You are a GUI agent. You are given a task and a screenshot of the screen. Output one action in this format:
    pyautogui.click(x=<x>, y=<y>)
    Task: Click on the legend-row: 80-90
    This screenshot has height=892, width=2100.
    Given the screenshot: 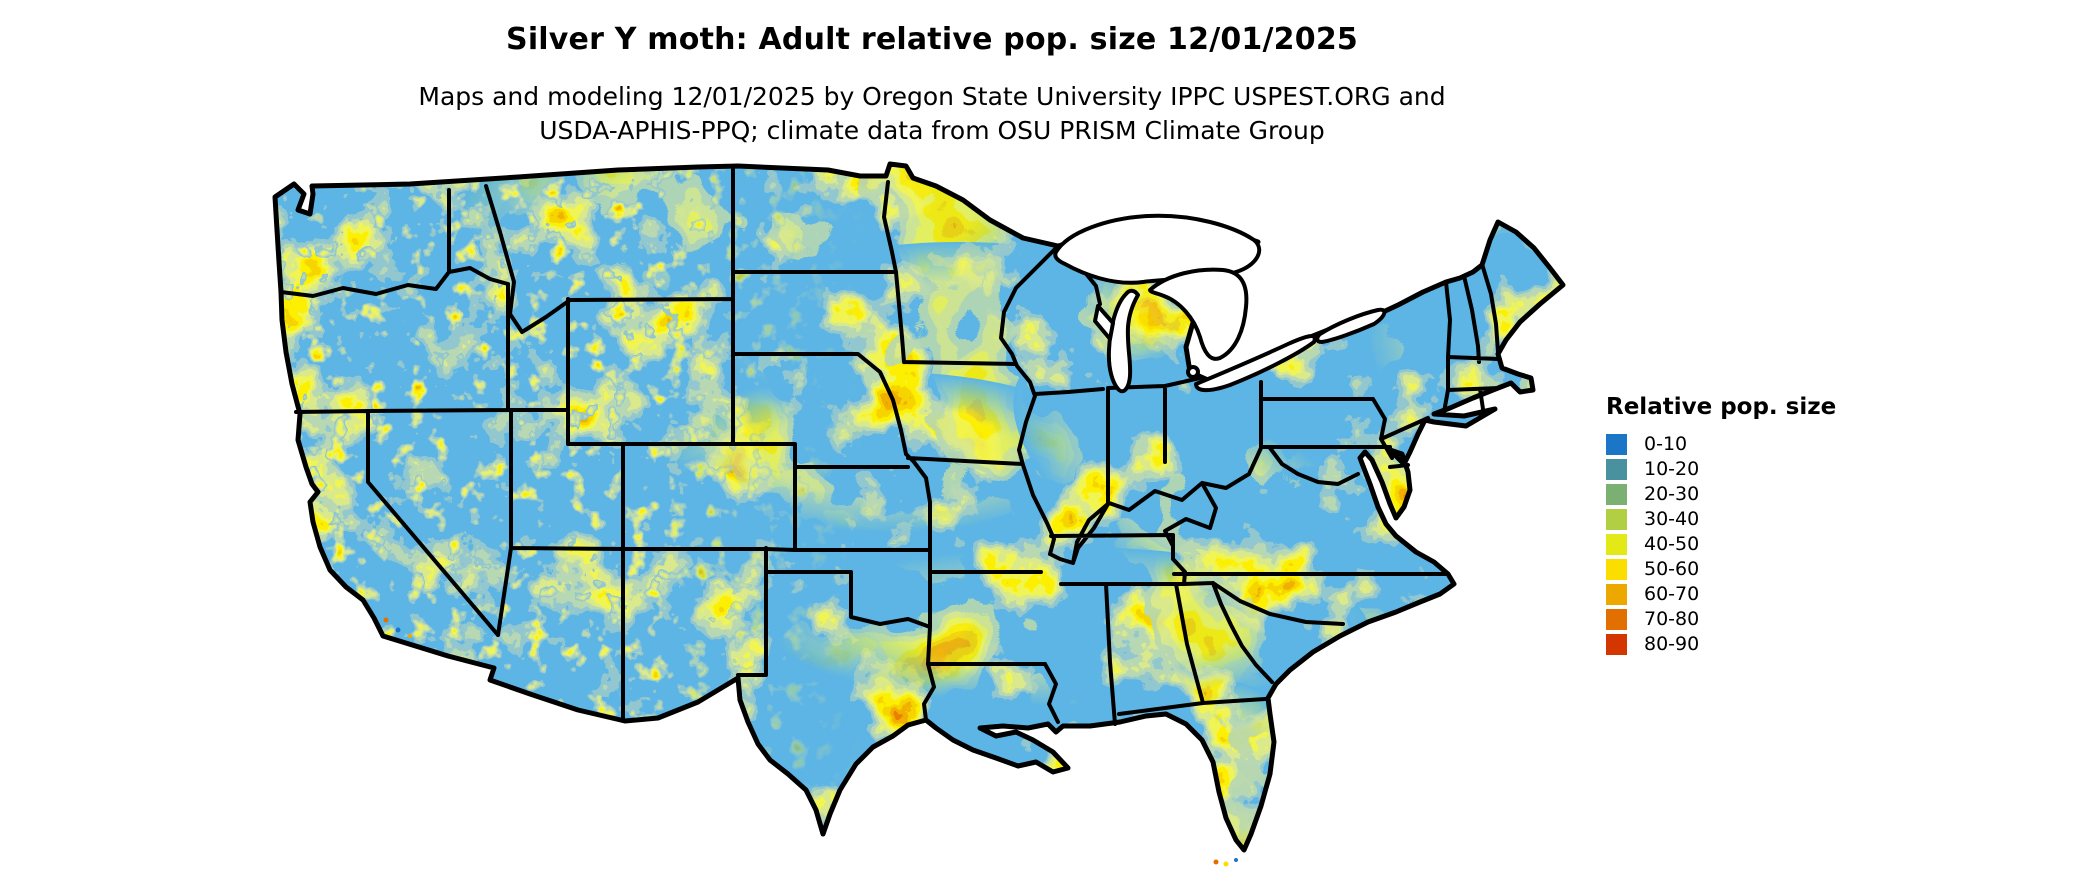 What is the action you would take?
    pyautogui.click(x=1721, y=644)
    